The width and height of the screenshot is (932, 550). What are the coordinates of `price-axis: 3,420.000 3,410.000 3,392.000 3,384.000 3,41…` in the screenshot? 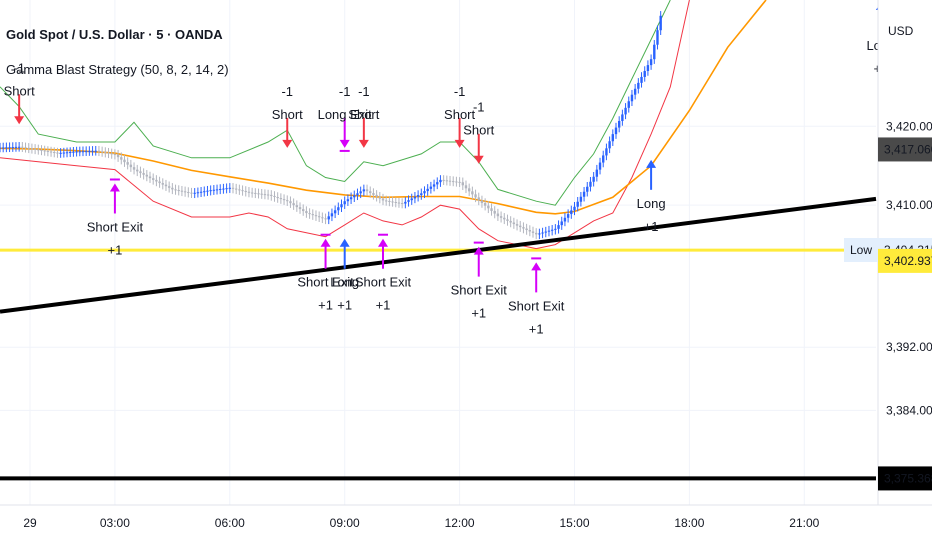 It's located at (888, 275).